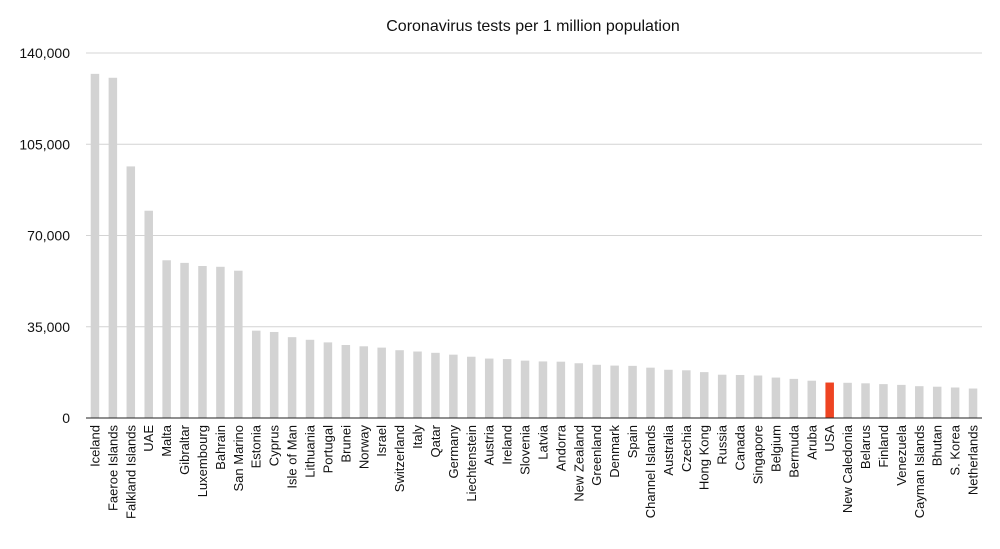  I want to click on bar-falkland-islands, so click(131, 292).